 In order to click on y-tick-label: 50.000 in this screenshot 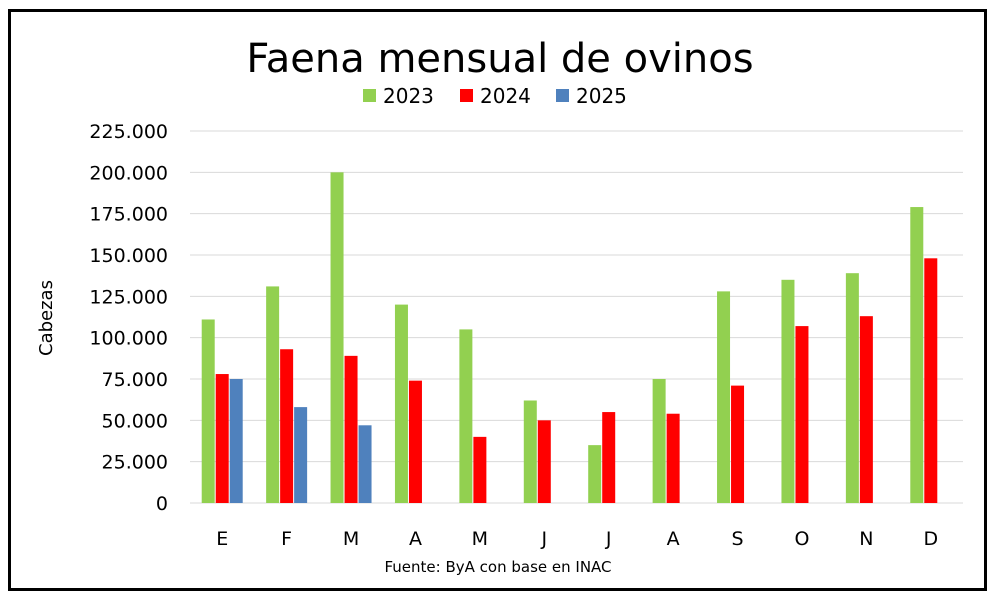, I will do `click(135, 421)`.